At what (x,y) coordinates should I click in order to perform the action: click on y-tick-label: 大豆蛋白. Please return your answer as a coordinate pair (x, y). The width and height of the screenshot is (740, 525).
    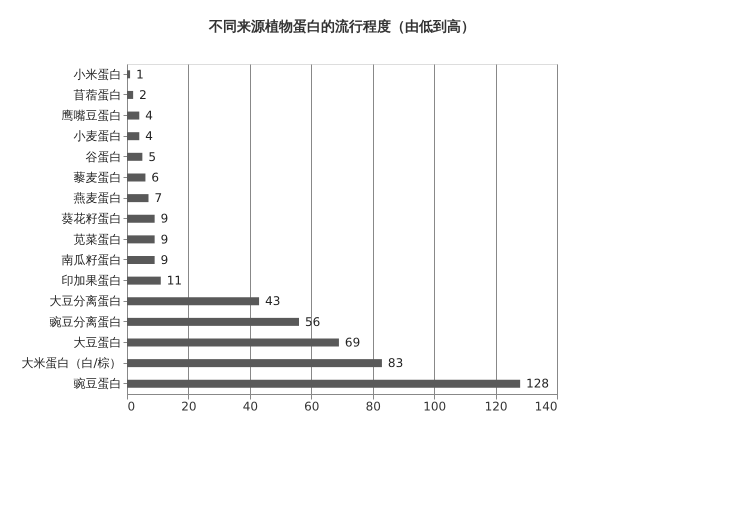
    Looking at the image, I should click on (98, 342).